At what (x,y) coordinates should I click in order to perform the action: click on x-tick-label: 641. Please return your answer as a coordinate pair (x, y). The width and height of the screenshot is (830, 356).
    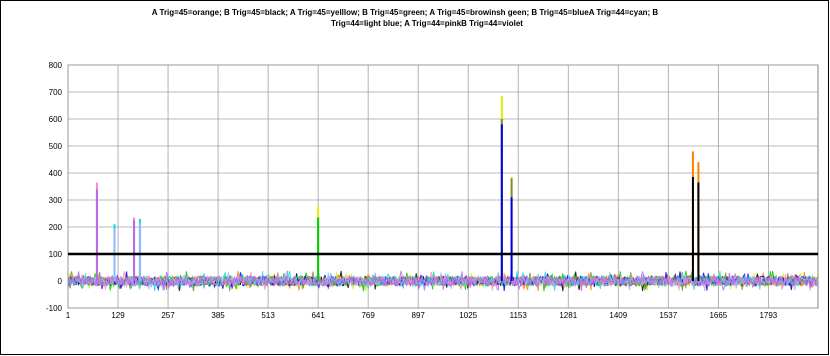
    Looking at the image, I should click on (318, 315).